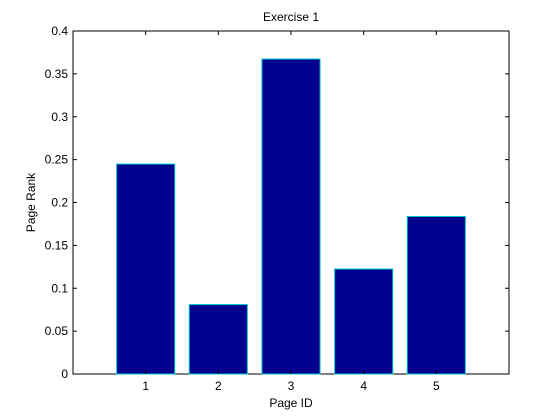 This screenshot has width=560, height=420. Describe the element at coordinates (59, 203) in the screenshot. I see `y-tick-label-4: 0.2` at that location.